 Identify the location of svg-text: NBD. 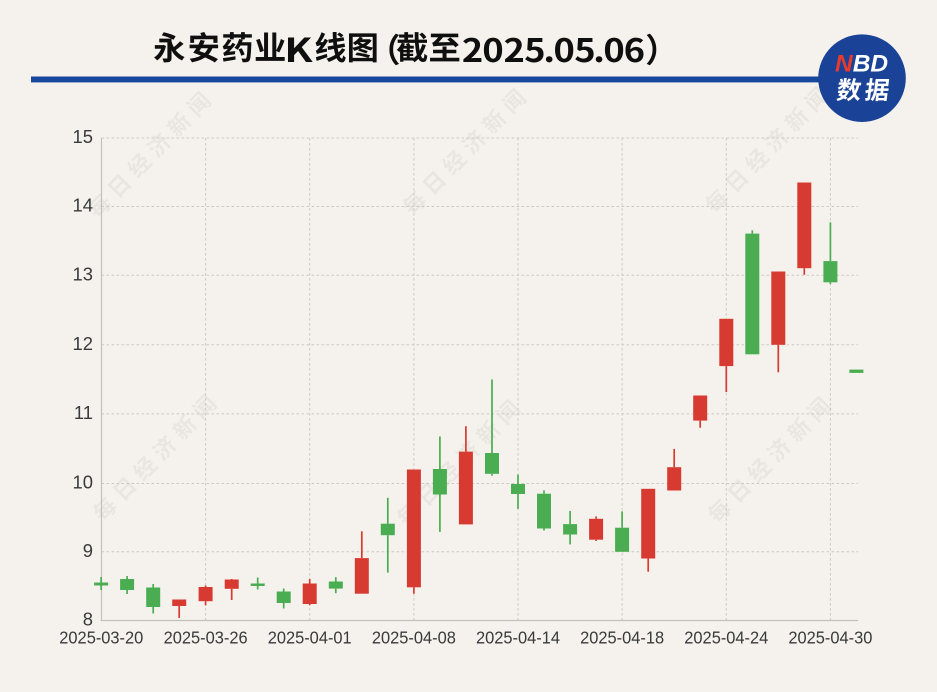
(861, 64).